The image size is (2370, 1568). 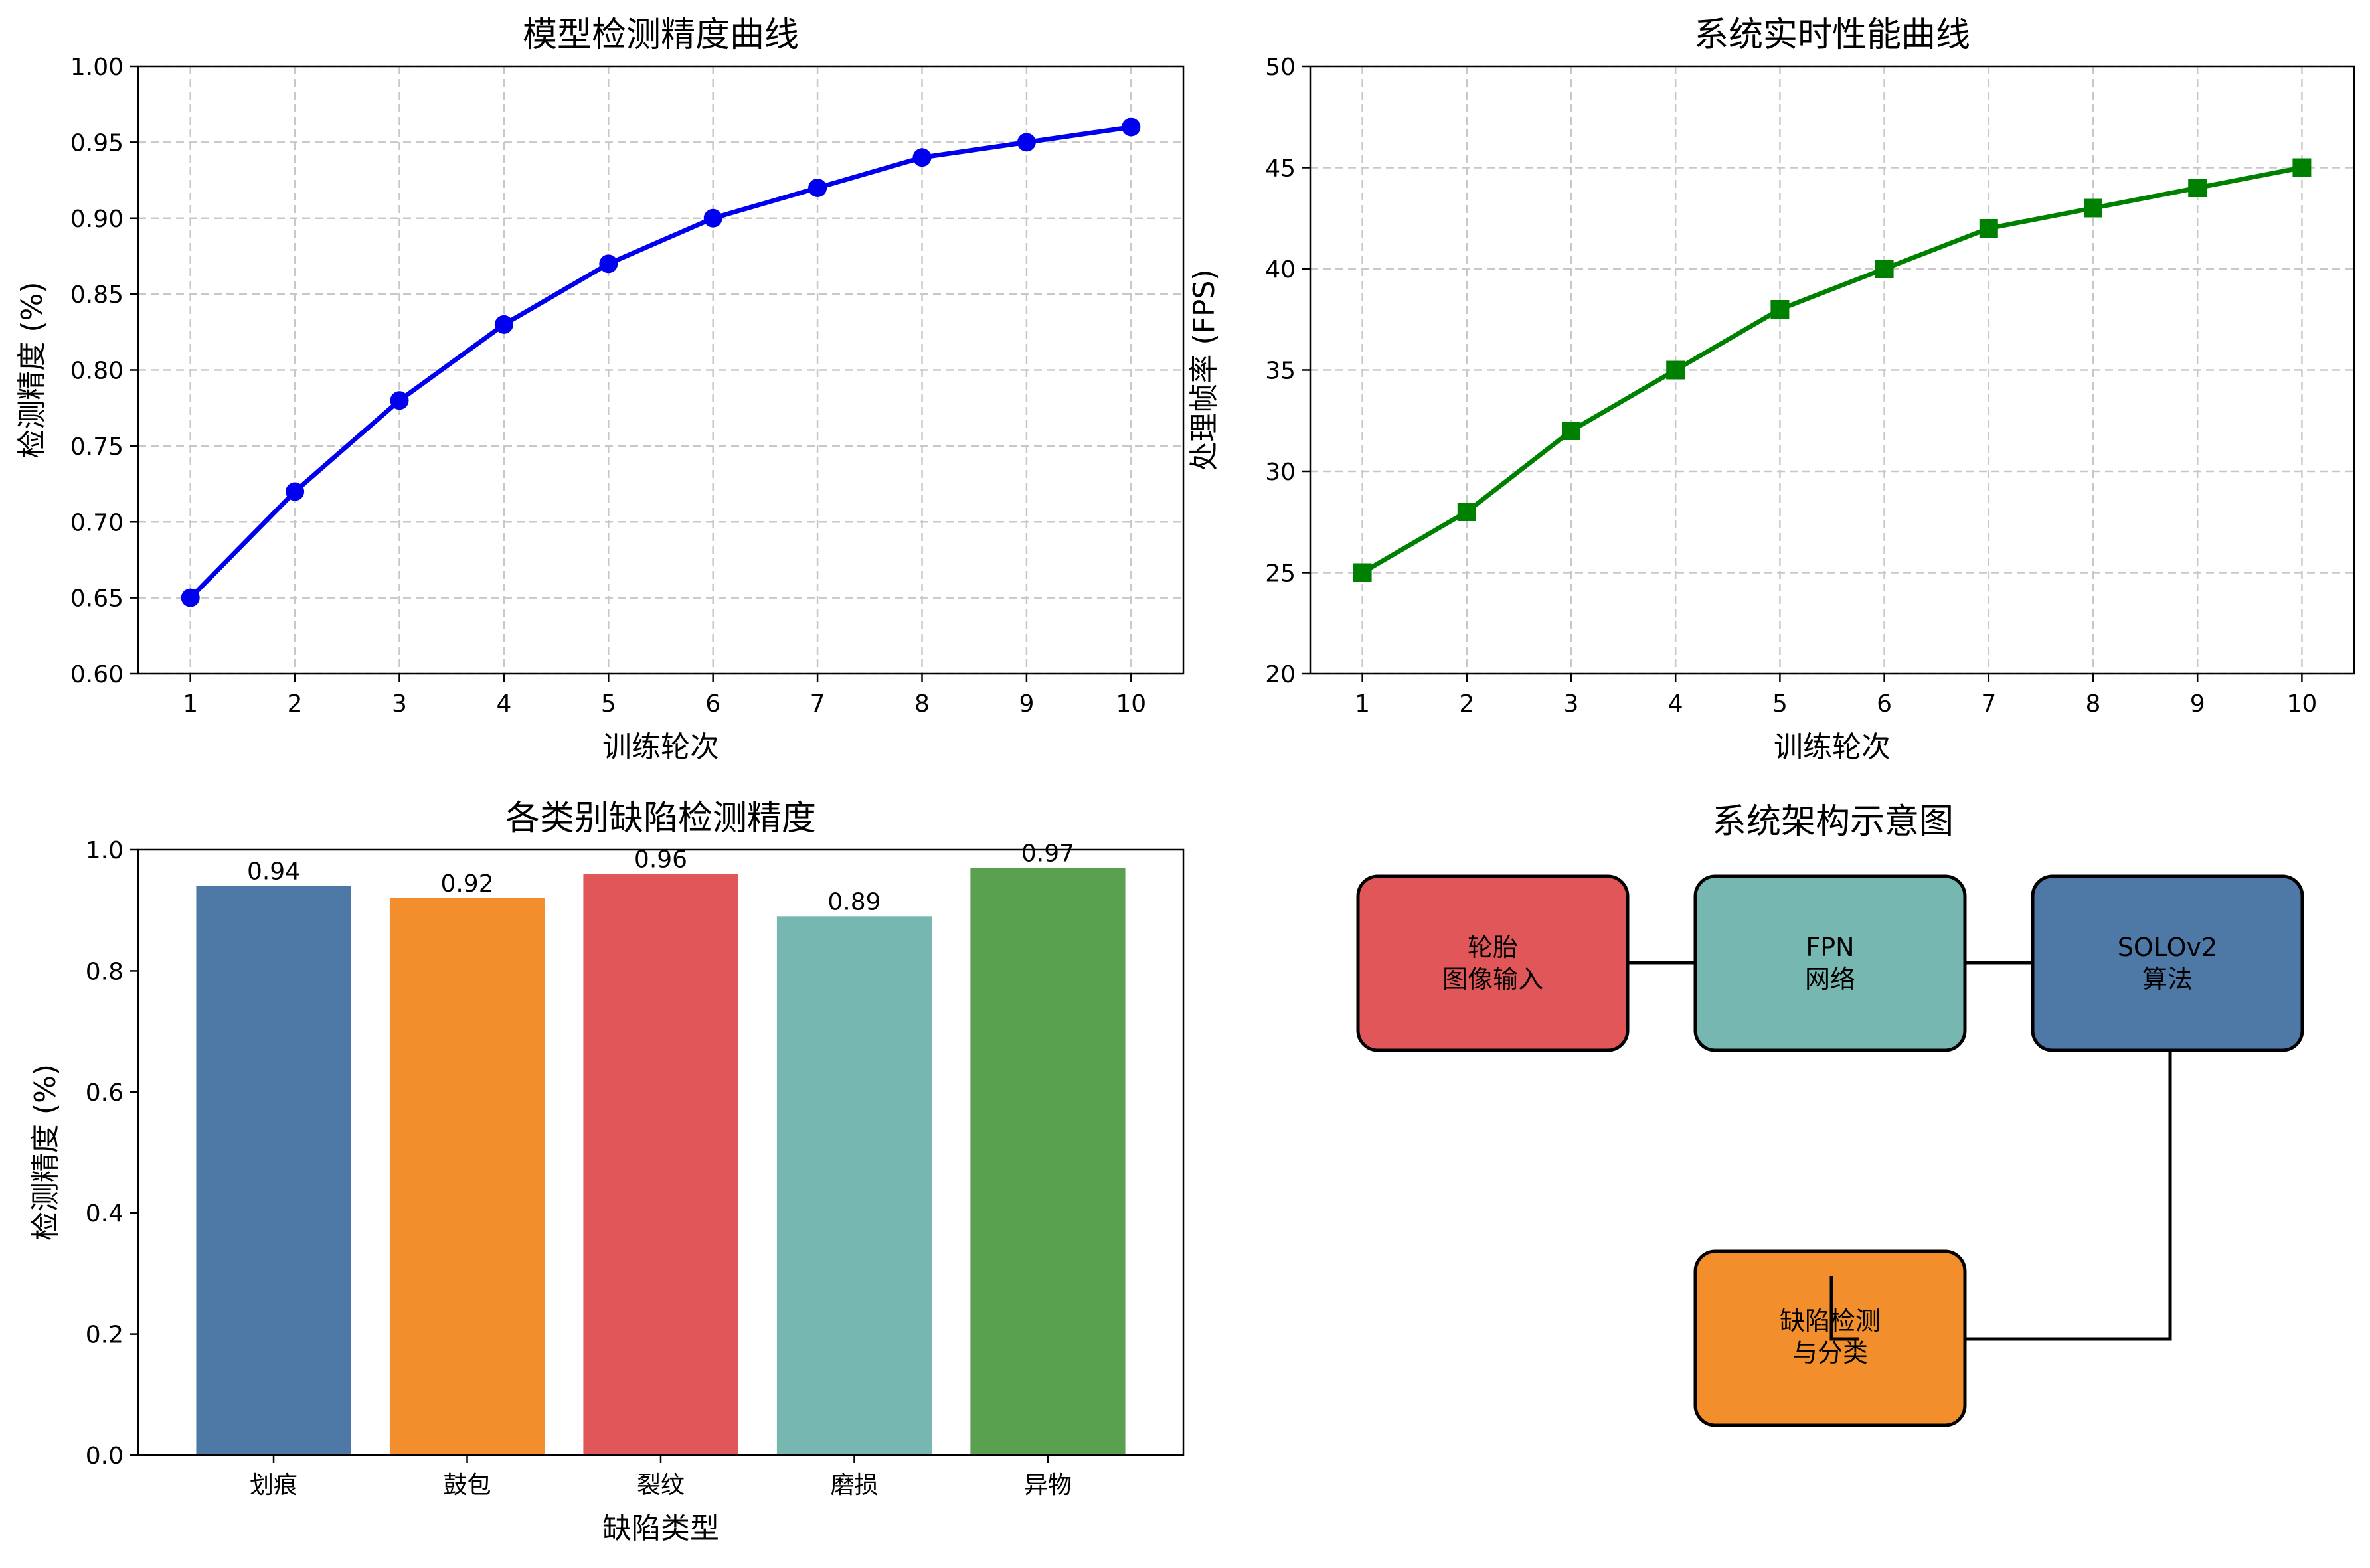 I want to click on defect-title: 各类别缺陷检测精度, so click(x=661, y=818).